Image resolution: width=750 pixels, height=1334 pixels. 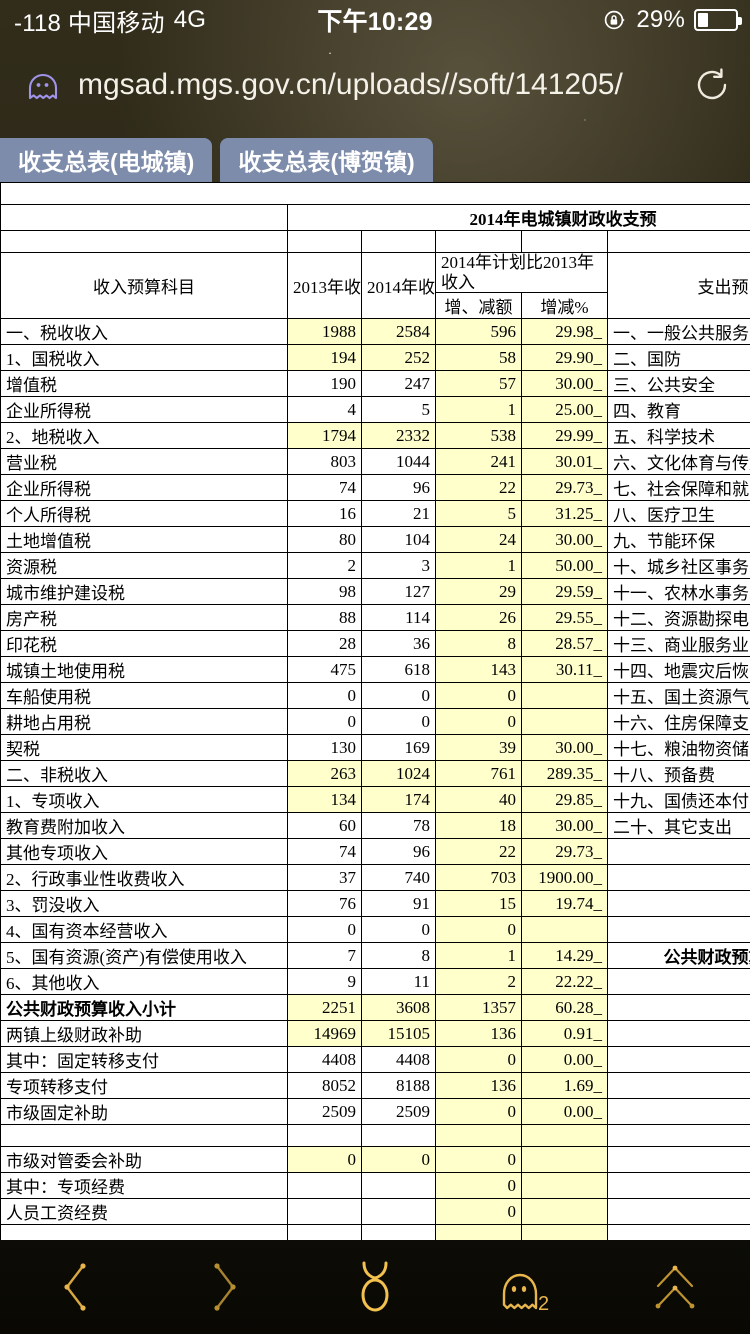 I want to click on row-subject: 土地增值税, so click(x=144, y=540).